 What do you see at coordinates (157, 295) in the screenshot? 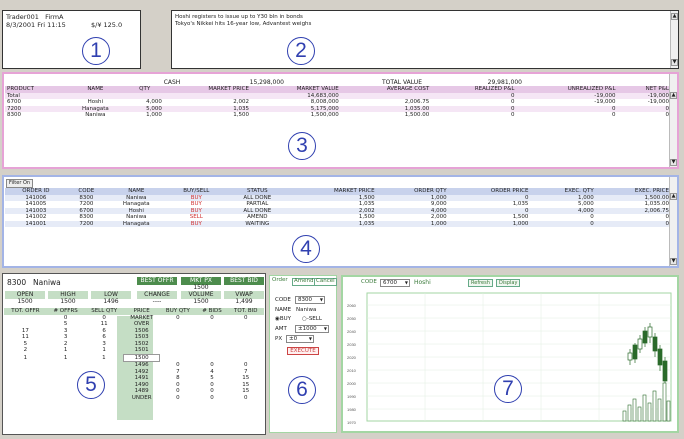
I see `change-label: CHANGE` at bounding box center [157, 295].